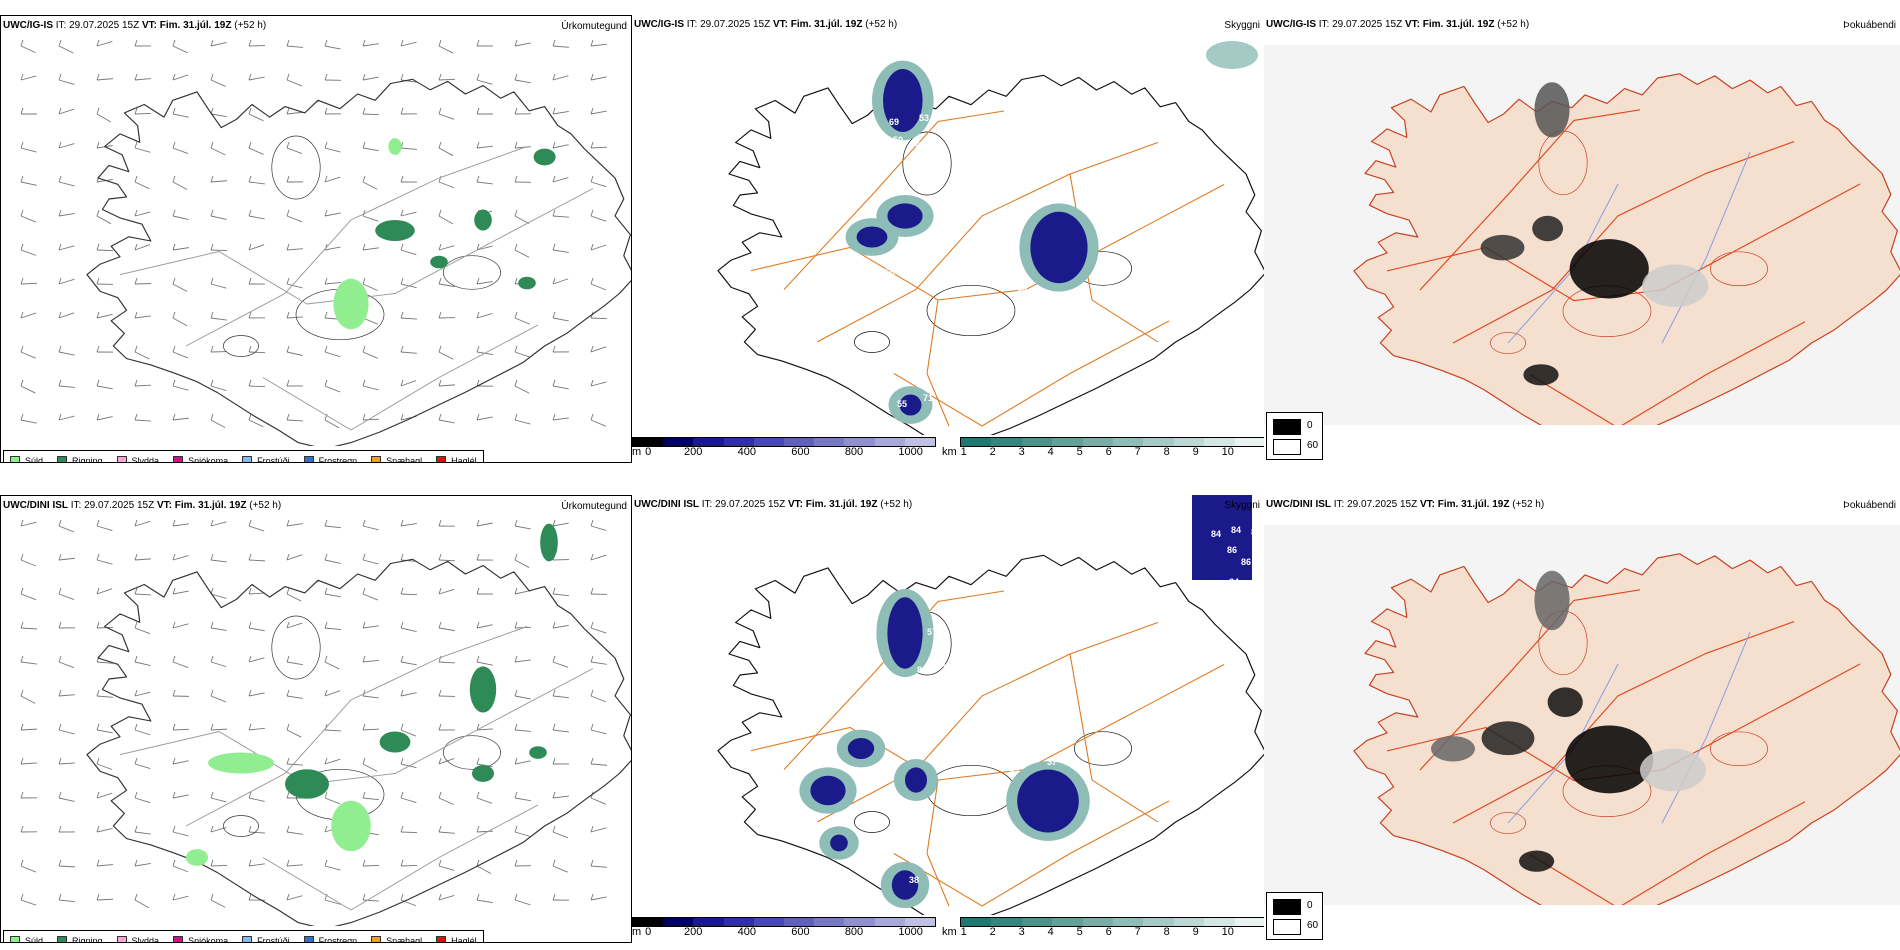 This screenshot has width=1900, height=950. Describe the element at coordinates (273, 459) in the screenshot. I see `legend-label: Frostúði` at that location.